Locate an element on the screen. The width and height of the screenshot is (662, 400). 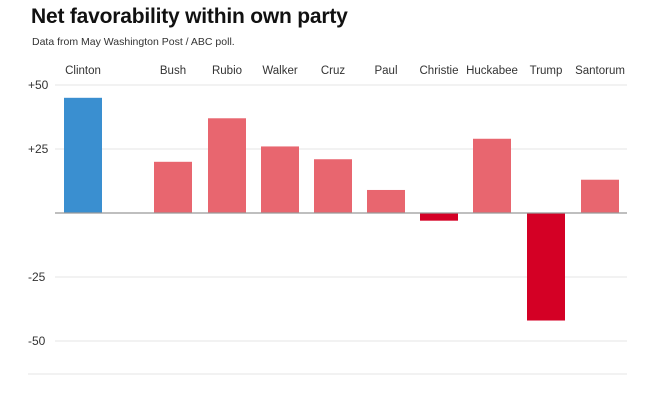
bar-clinton is located at coordinates (83, 155).